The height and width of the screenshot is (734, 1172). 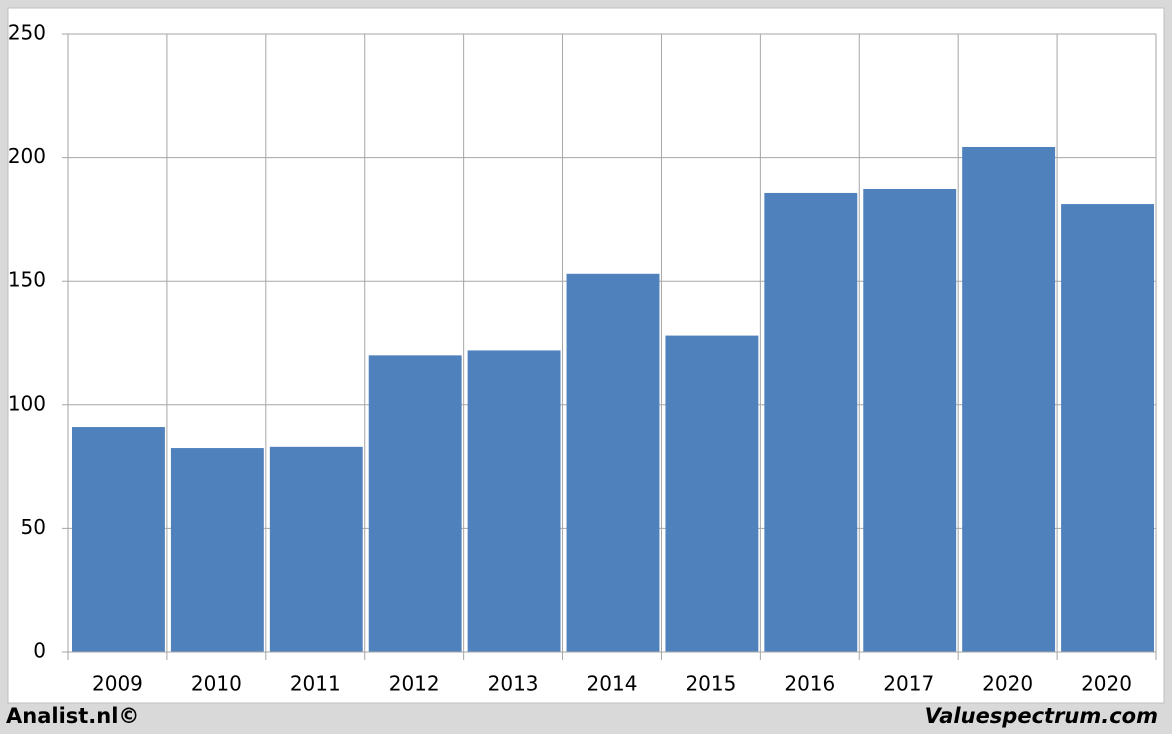 I want to click on x-tick-label: 2014, so click(x=612, y=684).